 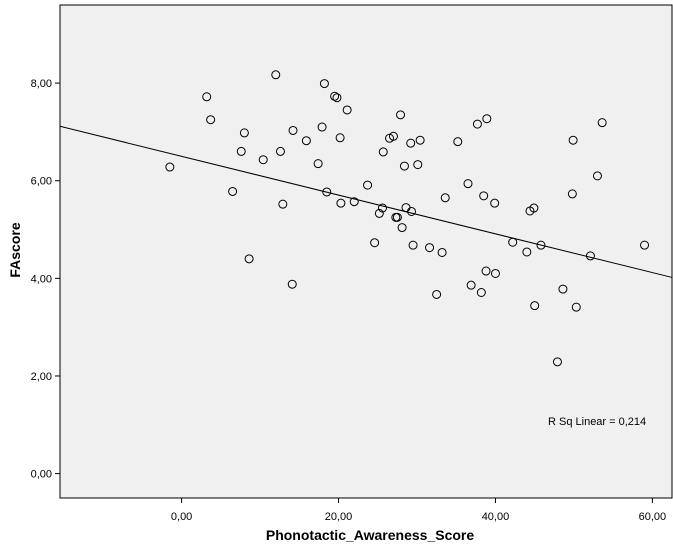 I want to click on y-axis: 0,00 2,00 4,00 6,00 8,00, so click(x=45, y=279).